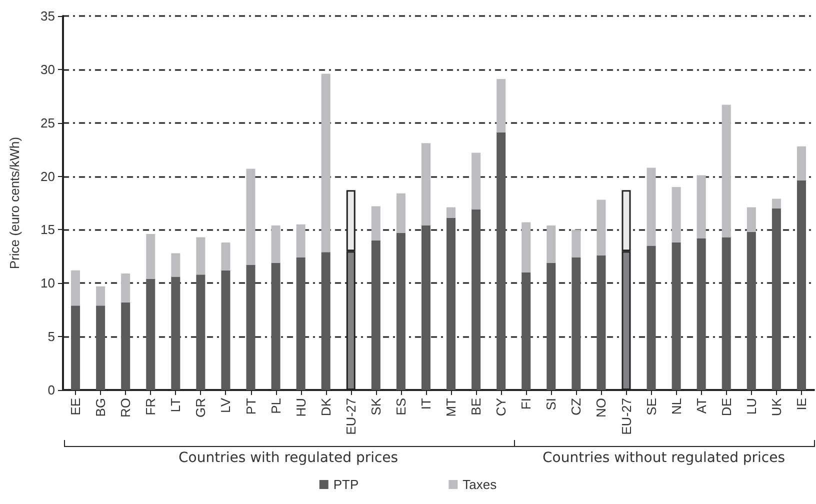 The height and width of the screenshot is (504, 816). I want to click on x-tick-label: BE, so click(476, 407).